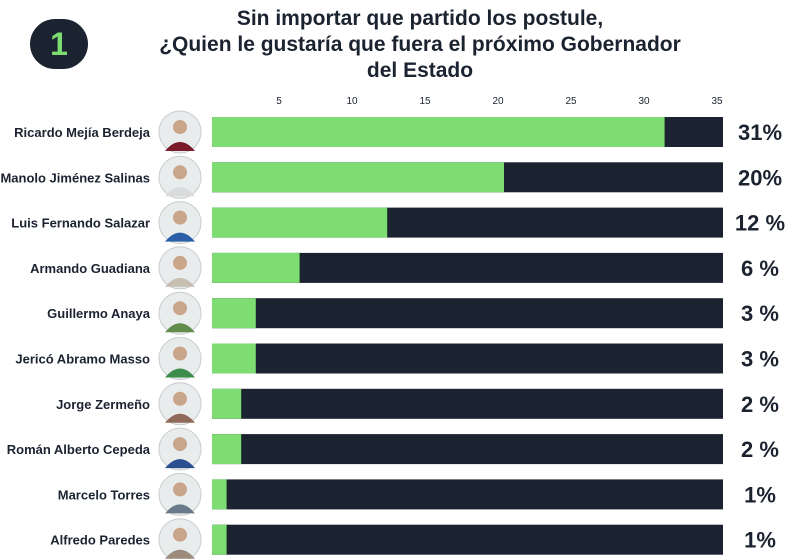 This screenshot has width=800, height=559. I want to click on number-badge: 1, so click(59, 44).